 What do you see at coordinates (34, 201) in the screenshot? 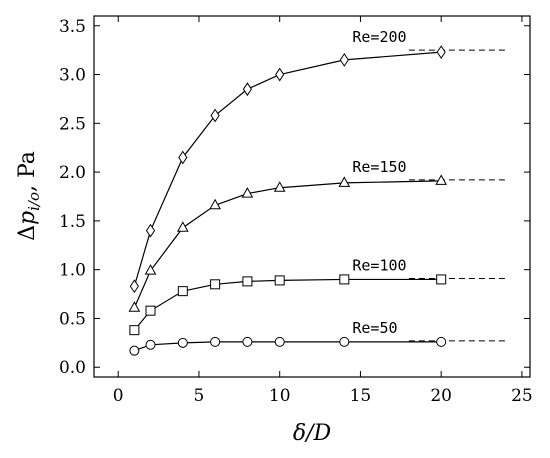
I see `y-axis-title-subscript: i/o` at bounding box center [34, 201].